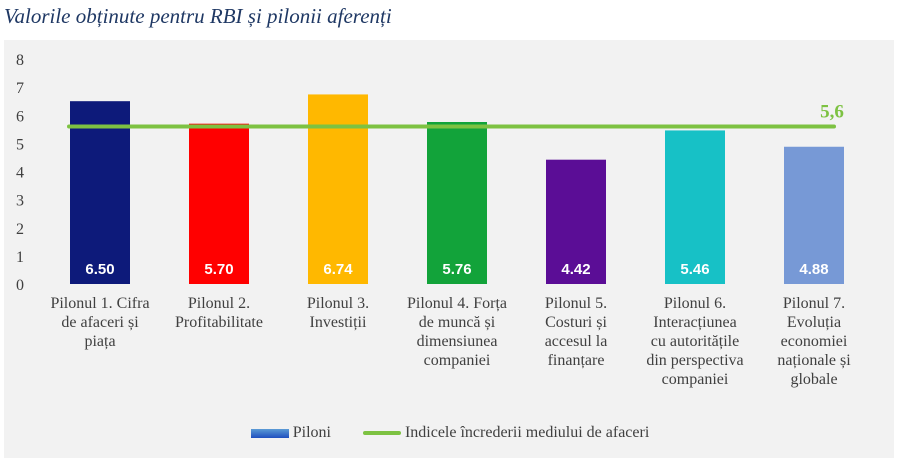  What do you see at coordinates (269, 433) in the screenshot?
I see `legend-bar-swatch` at bounding box center [269, 433].